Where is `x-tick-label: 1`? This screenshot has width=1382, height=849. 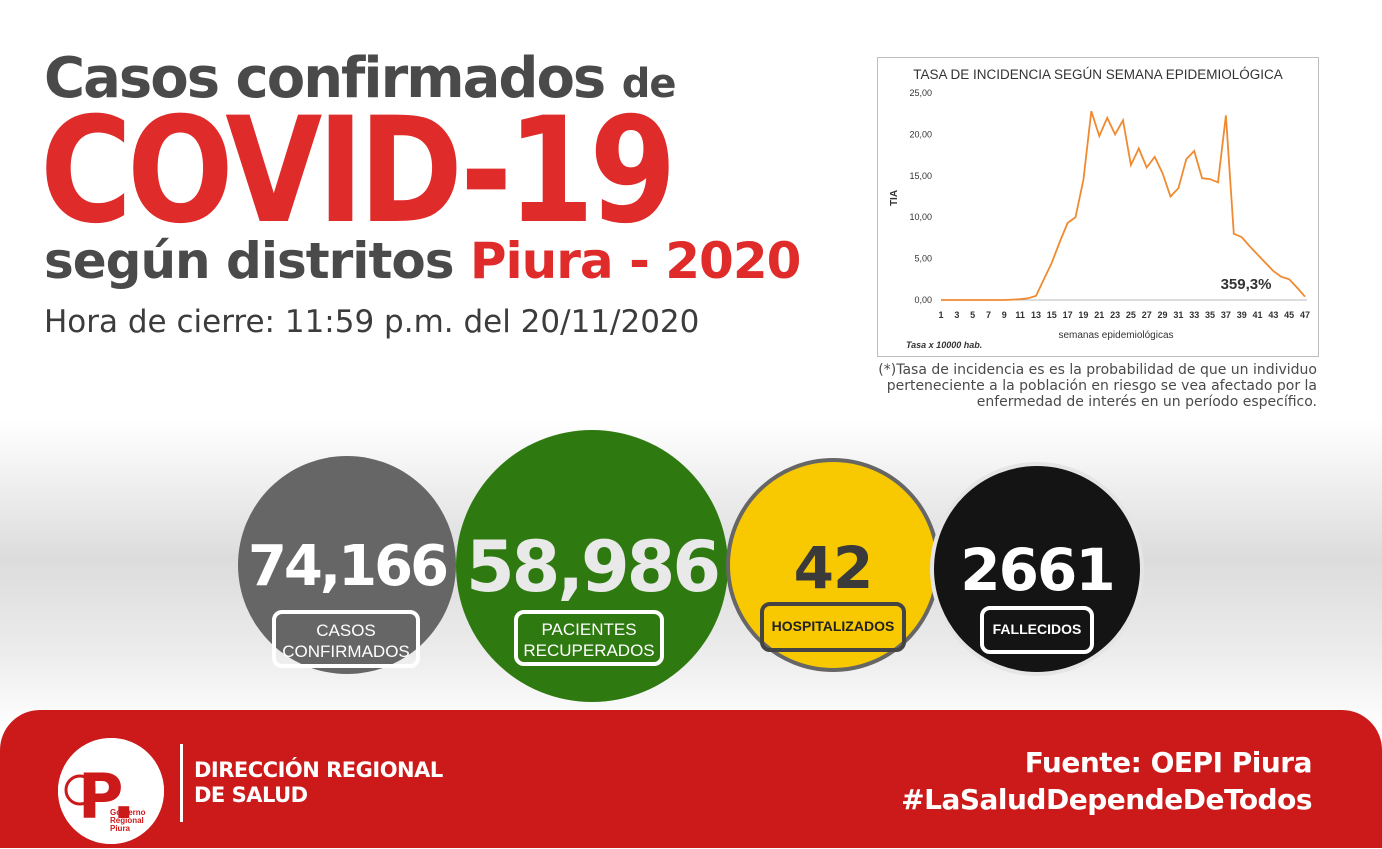 x-tick-label: 1 is located at coordinates (940, 315).